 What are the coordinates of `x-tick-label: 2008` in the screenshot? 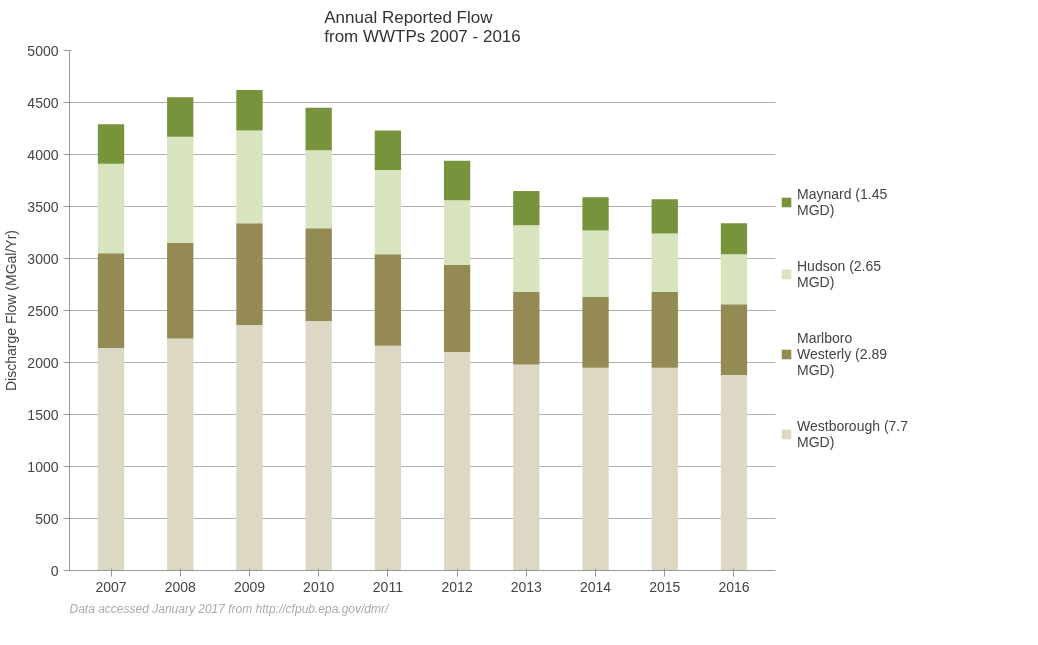 It's located at (180, 586).